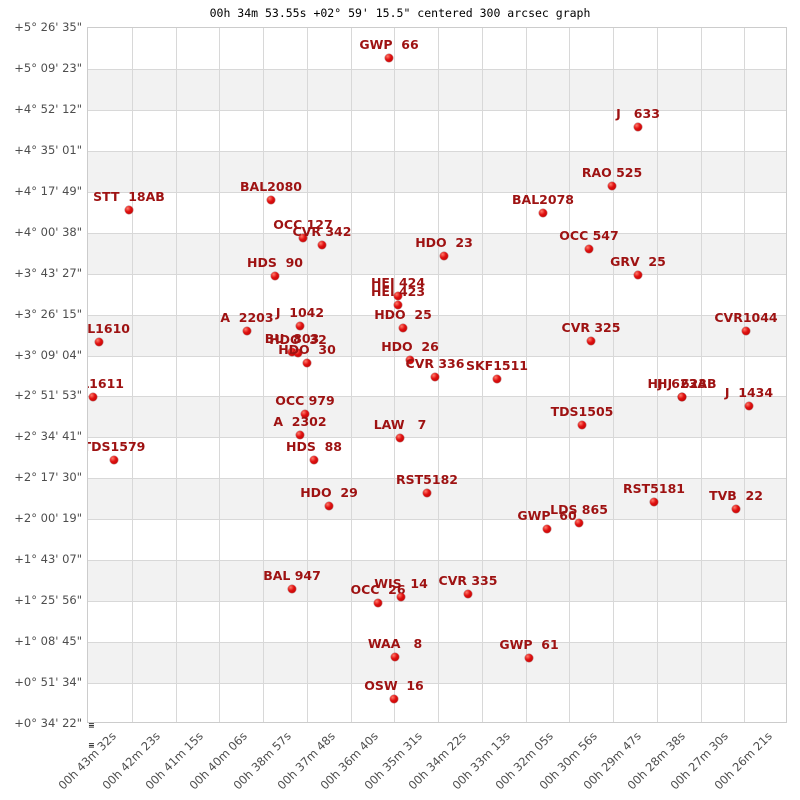 Image resolution: width=800 pixels, height=800 pixels. I want to click on star-label: HJ 623AB, so click(682, 383).